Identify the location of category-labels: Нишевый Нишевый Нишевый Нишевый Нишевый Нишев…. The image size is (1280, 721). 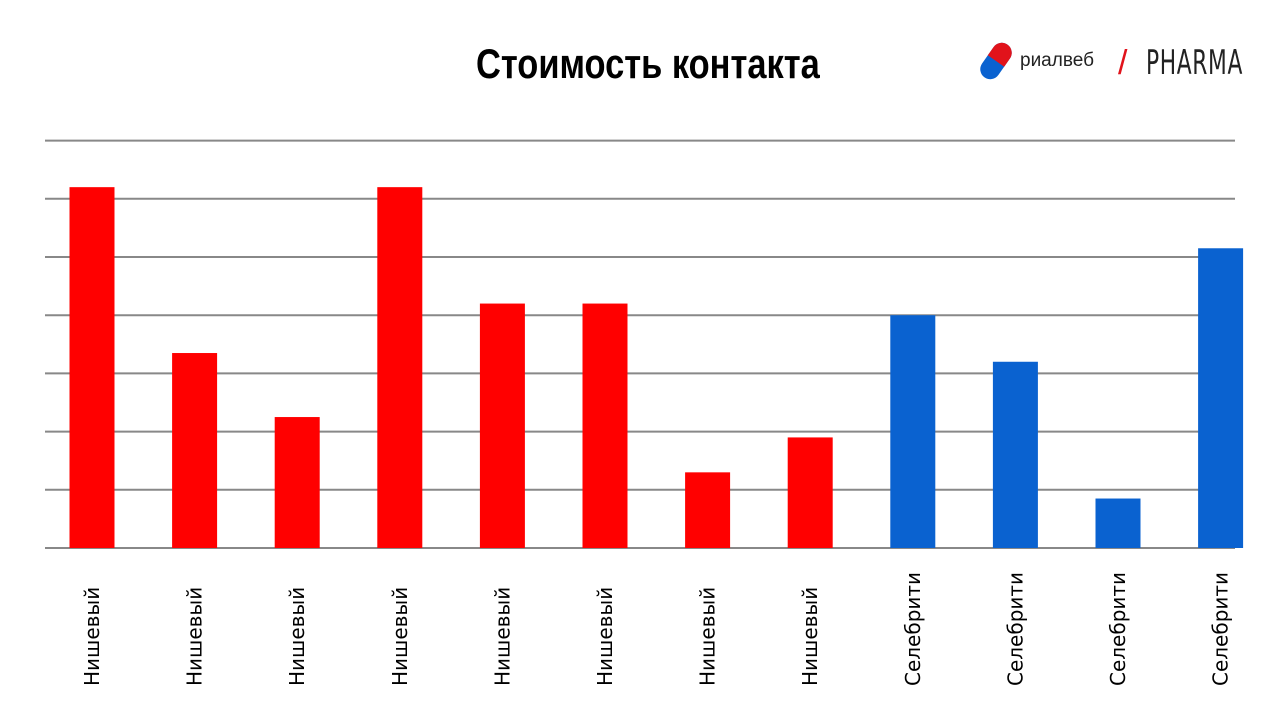
(656, 629).